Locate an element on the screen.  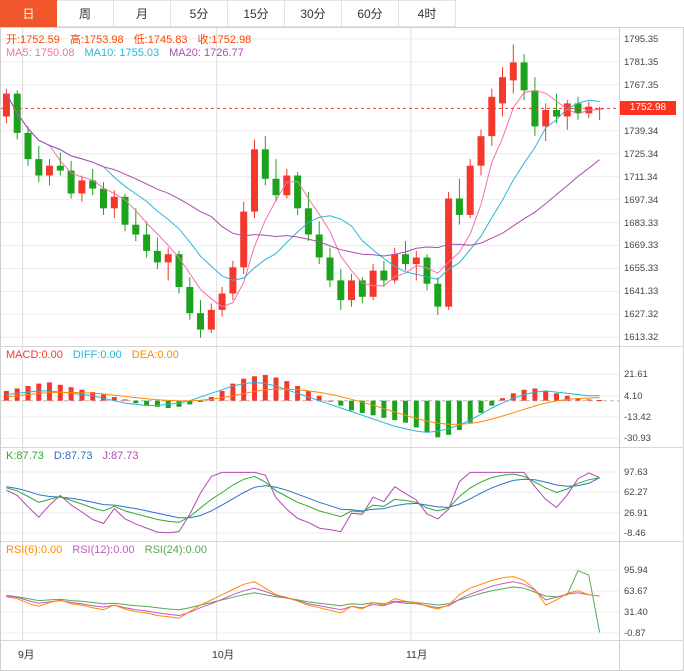
open-value: 开:1752.59 is located at coordinates (33, 40).